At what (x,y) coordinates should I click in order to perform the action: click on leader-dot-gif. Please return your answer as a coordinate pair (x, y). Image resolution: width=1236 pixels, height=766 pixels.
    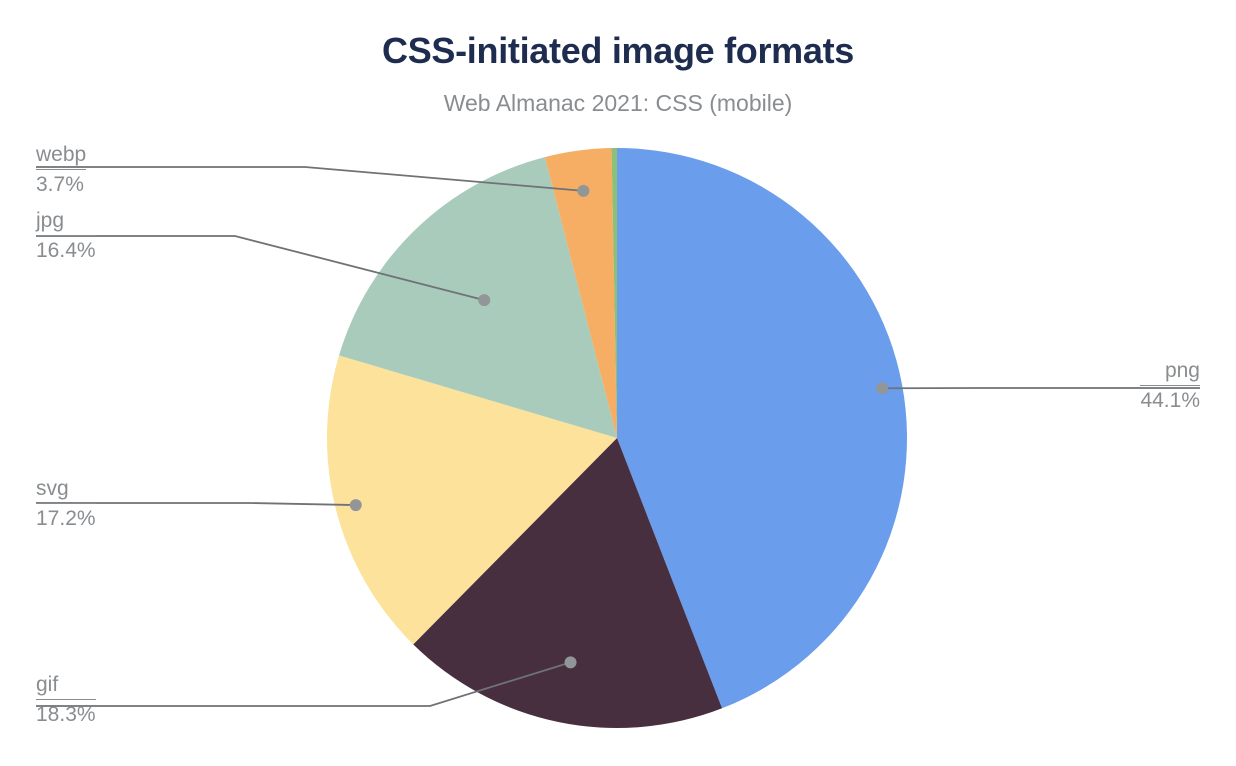
    Looking at the image, I should click on (570, 662).